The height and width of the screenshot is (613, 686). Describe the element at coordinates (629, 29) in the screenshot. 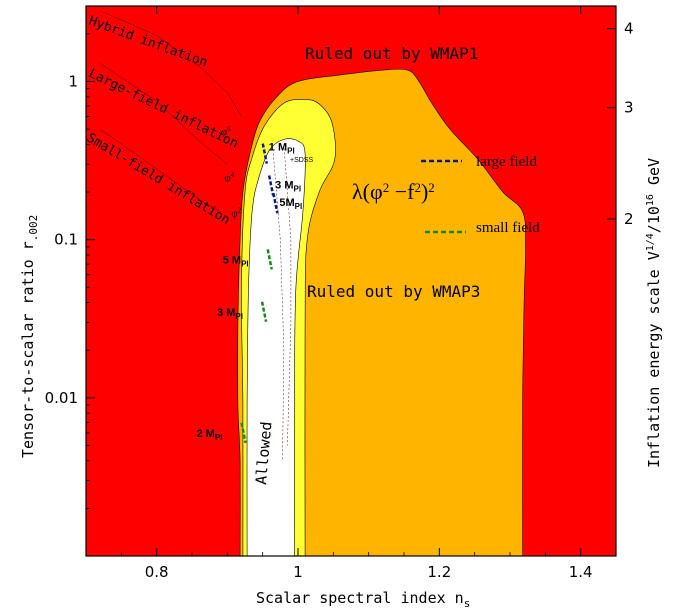

I see `right-tick-label-2: 4` at that location.